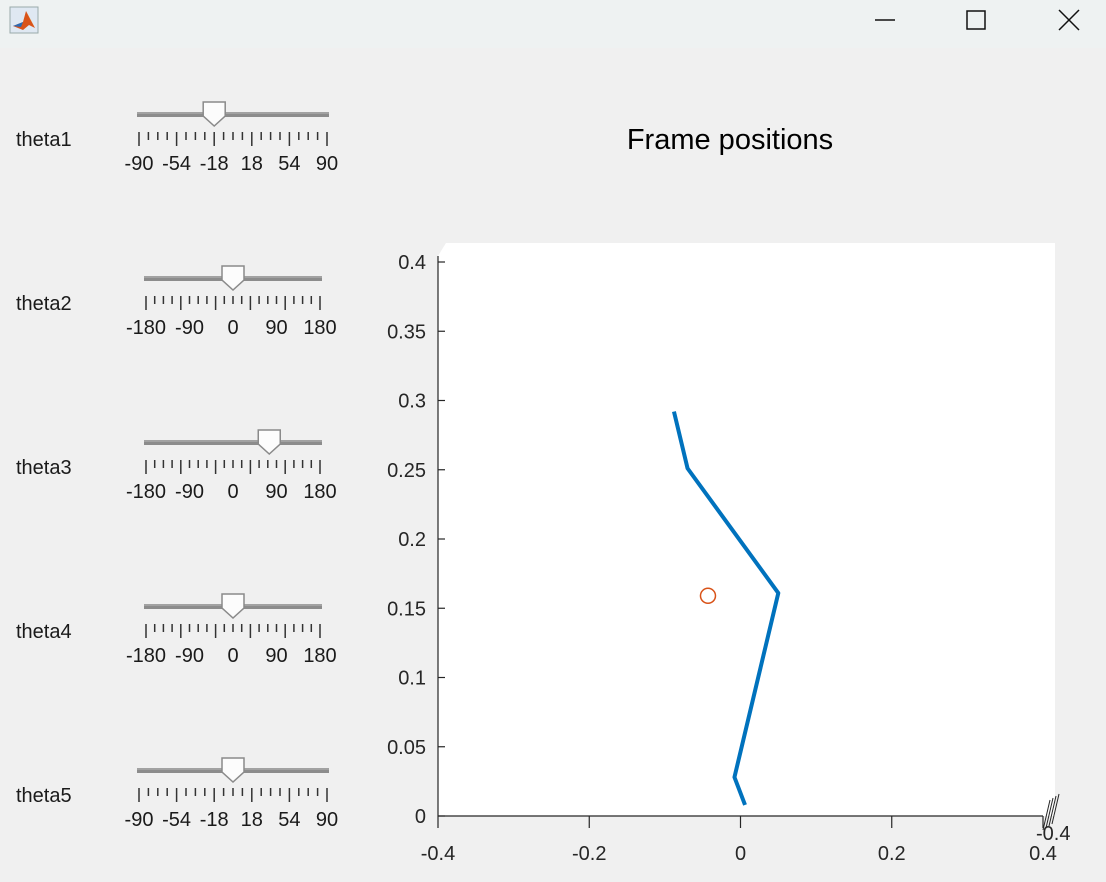 This screenshot has height=882, width=1106. I want to click on close-button, so click(1064, 20).